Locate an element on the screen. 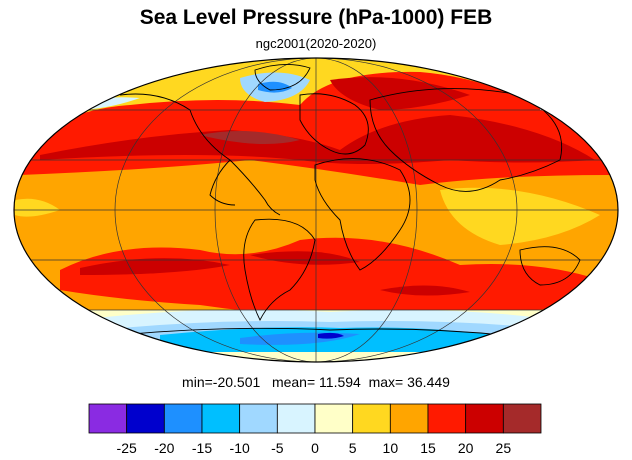  mean-value: 11.594 is located at coordinates (340, 382).